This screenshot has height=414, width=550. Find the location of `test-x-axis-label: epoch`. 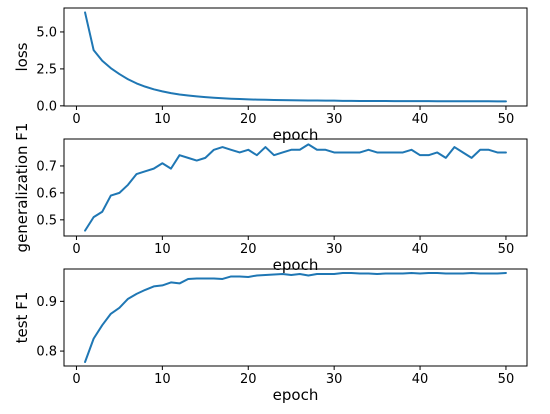

test-x-axis-label: epoch is located at coordinates (296, 395).